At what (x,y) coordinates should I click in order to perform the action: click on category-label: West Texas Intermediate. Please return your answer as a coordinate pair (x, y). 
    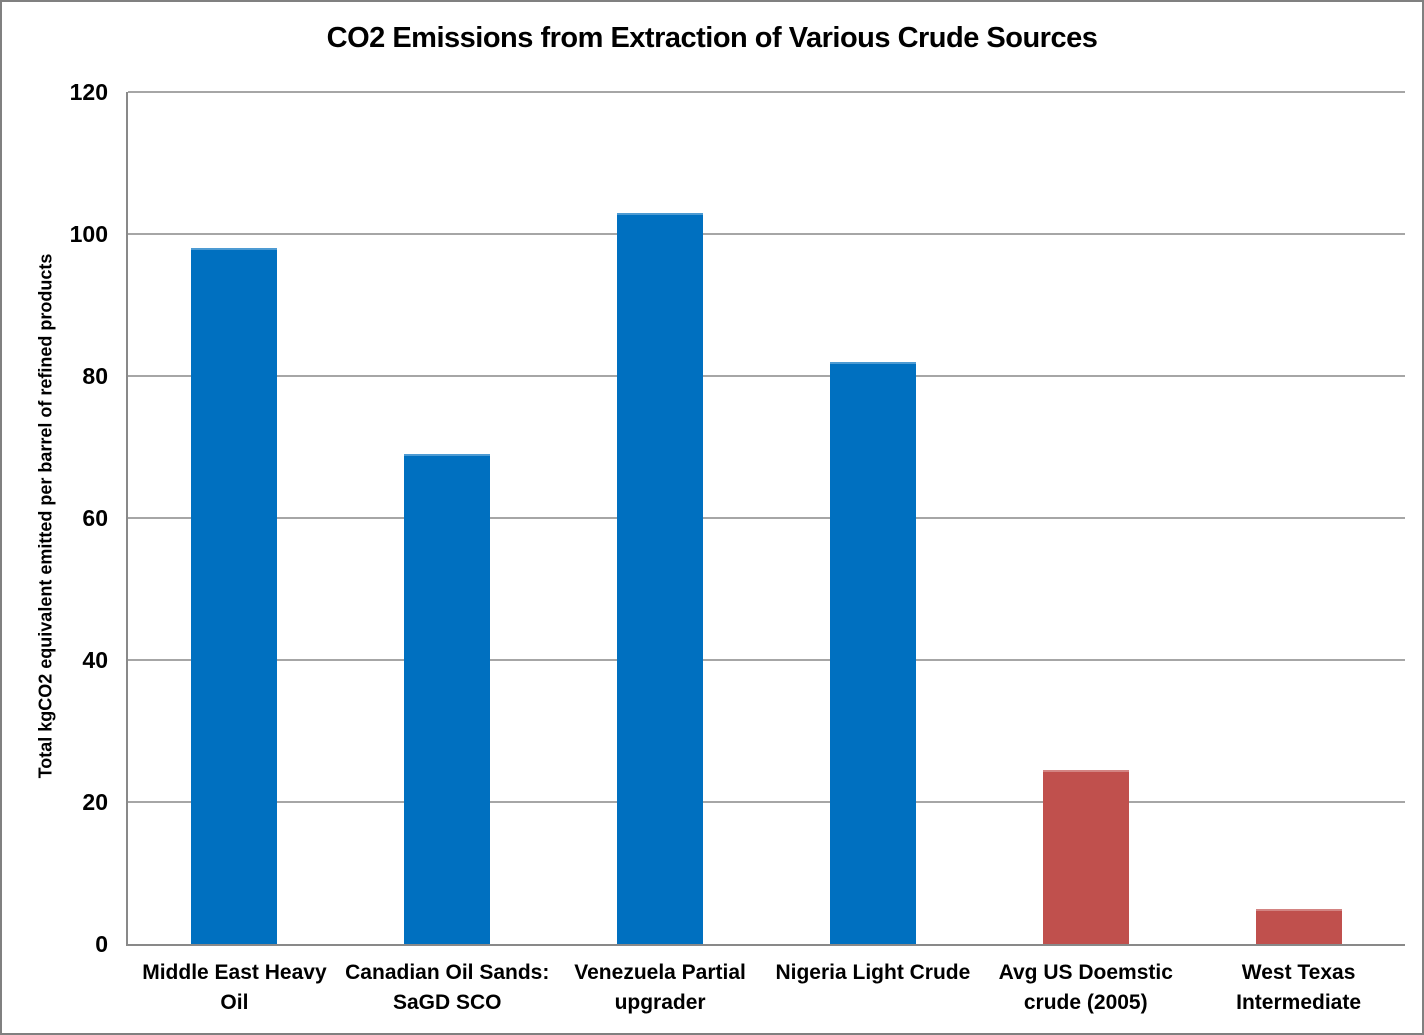
    Looking at the image, I should click on (1299, 987).